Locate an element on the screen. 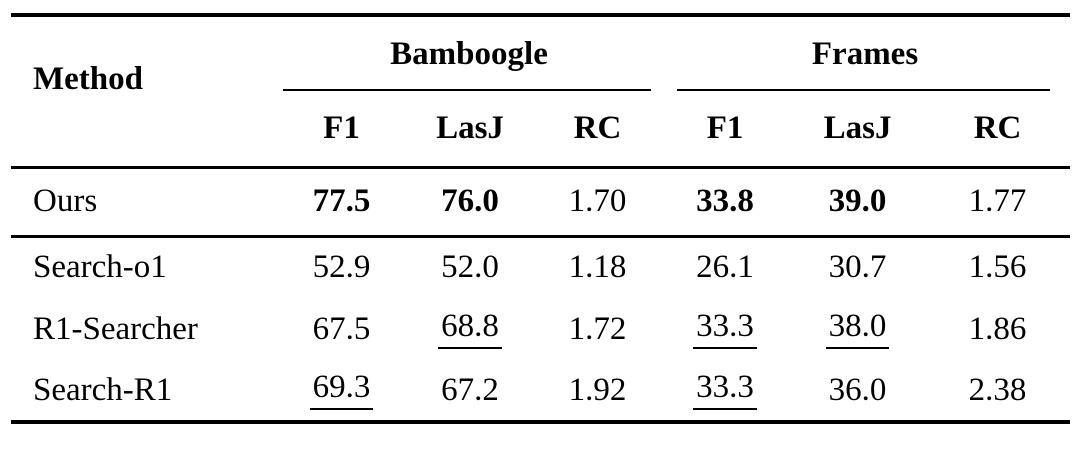  group-header-bamboogle-inner: Bamboogle is located at coordinates (469, 54).